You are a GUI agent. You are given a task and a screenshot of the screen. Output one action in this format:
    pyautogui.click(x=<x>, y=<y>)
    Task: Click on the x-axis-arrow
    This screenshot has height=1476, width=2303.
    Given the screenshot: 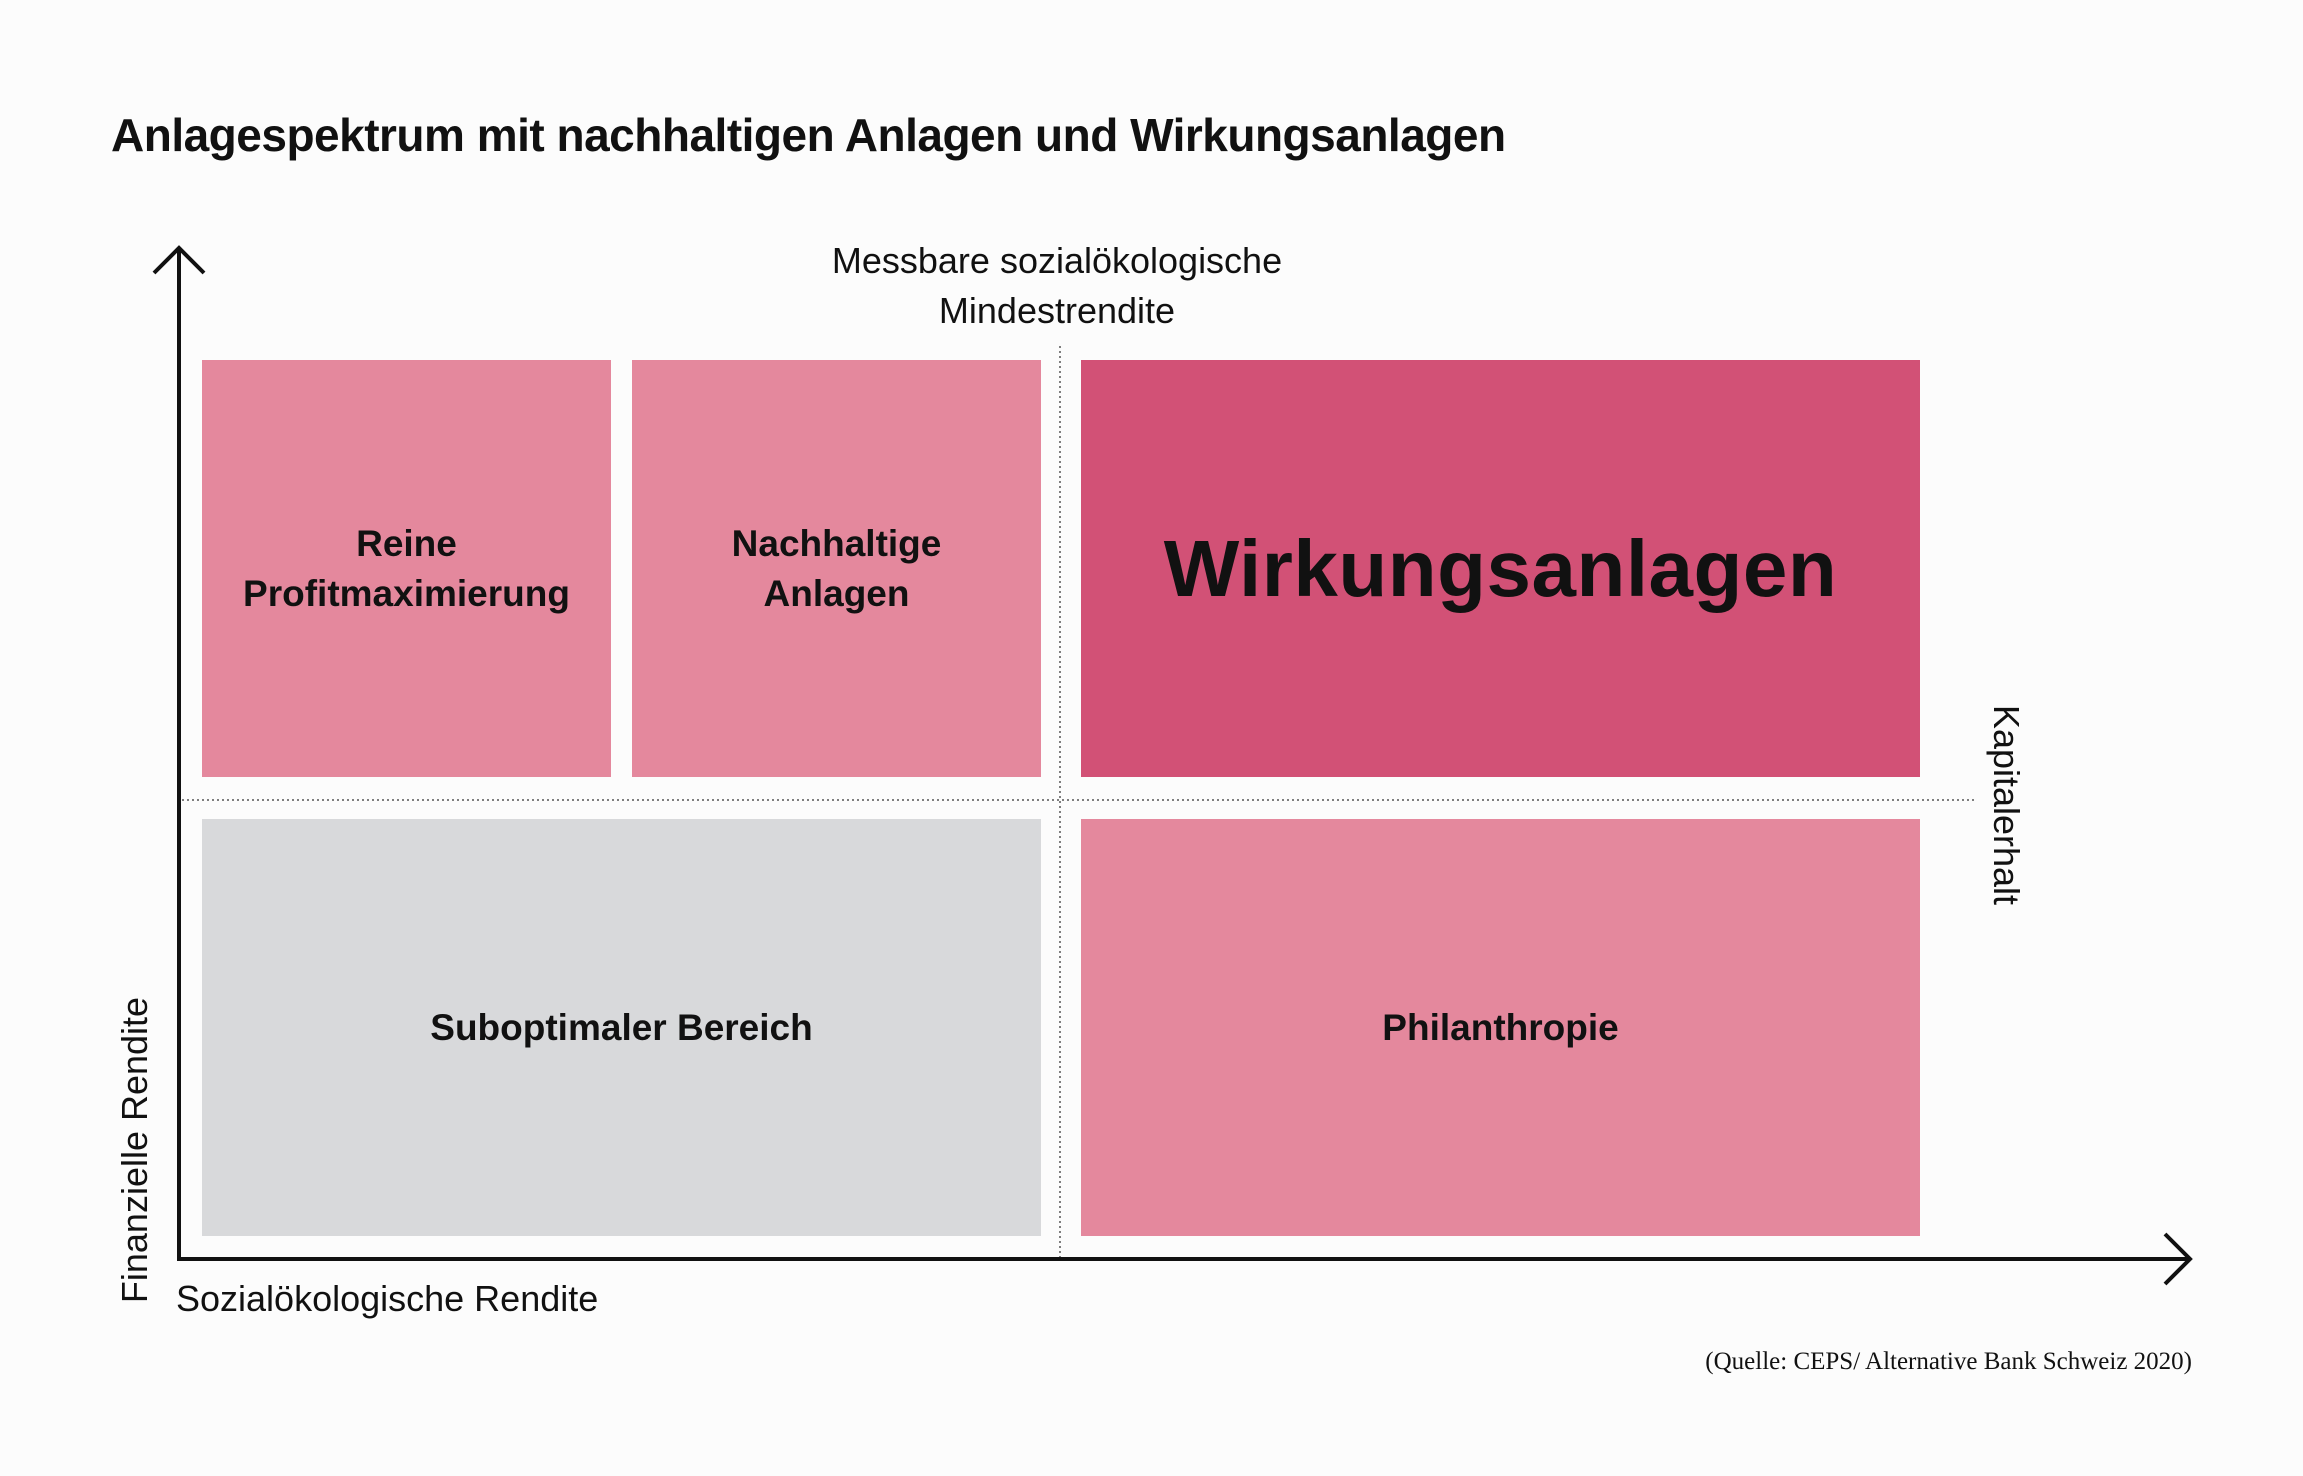 What is the action you would take?
    pyautogui.click(x=2178, y=1259)
    